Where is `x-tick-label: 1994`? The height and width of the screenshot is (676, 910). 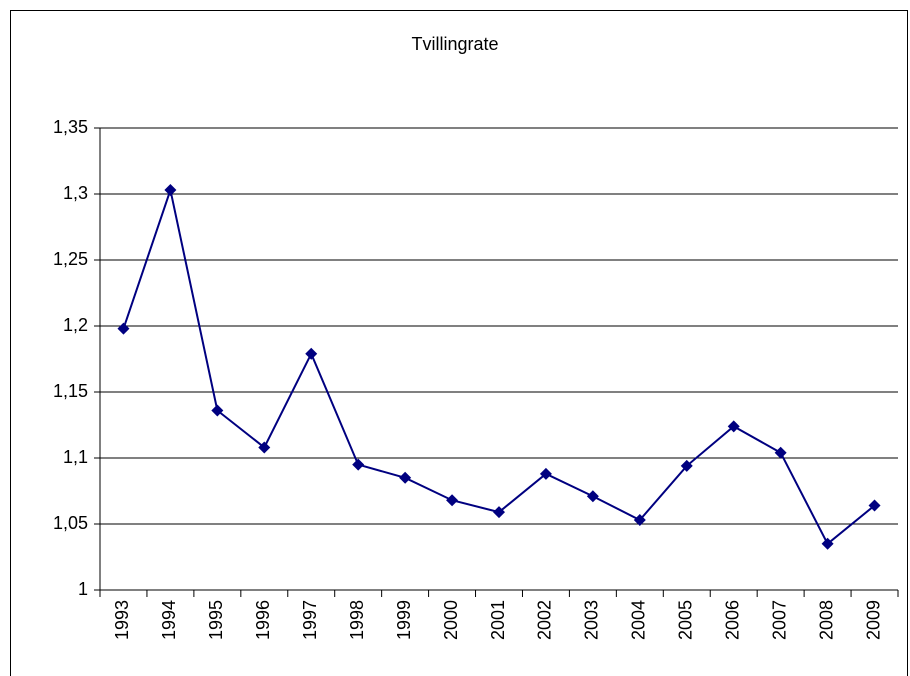
x-tick-label: 1994 is located at coordinates (169, 620).